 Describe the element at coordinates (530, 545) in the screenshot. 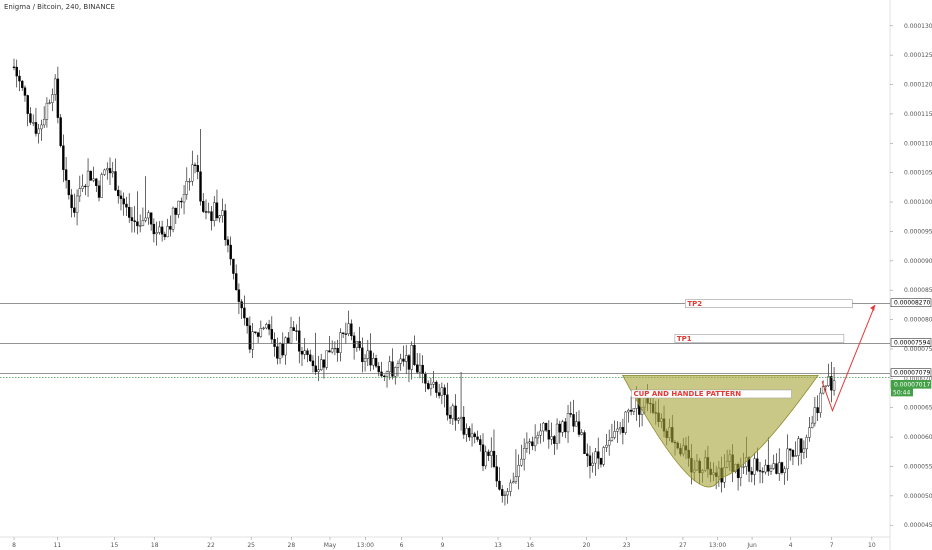

I see `x-tick-label: 16` at that location.